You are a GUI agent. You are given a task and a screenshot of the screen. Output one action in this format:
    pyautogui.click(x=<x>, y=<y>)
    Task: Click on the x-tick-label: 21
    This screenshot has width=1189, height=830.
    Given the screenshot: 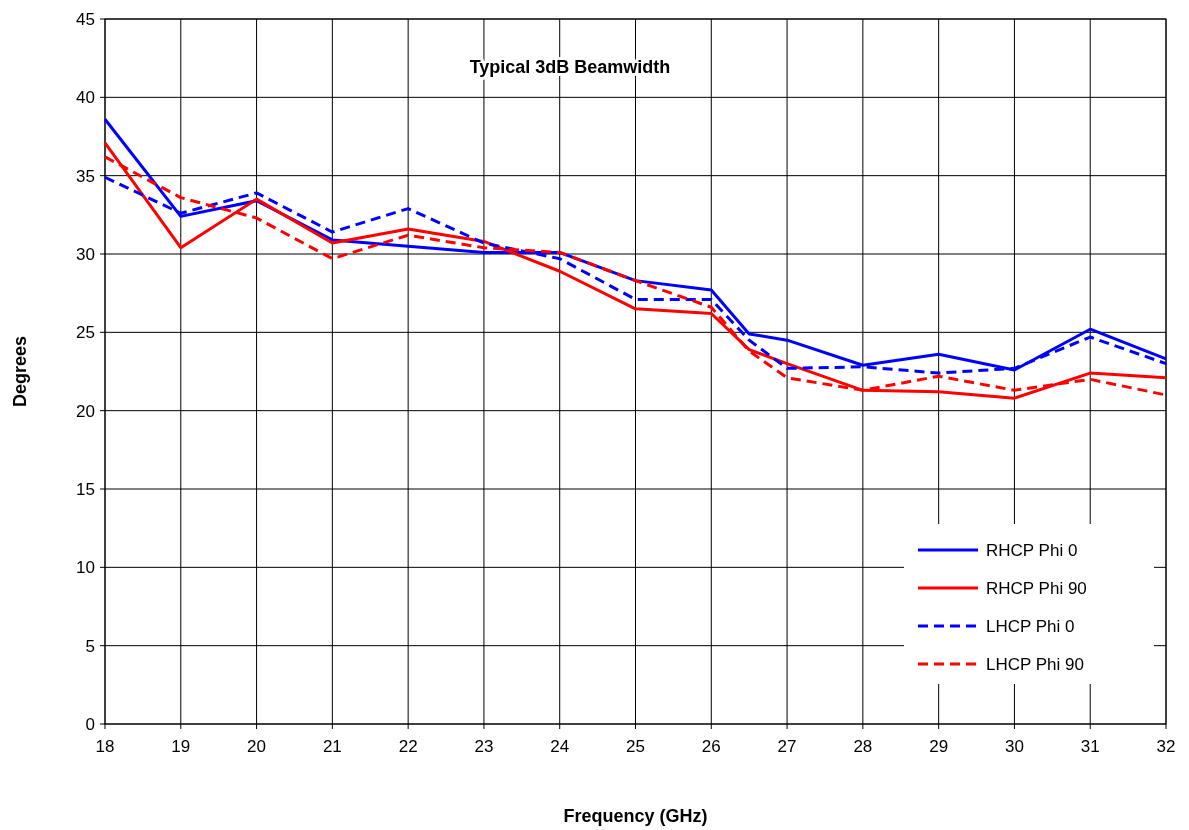 What is the action you would take?
    pyautogui.click(x=332, y=746)
    